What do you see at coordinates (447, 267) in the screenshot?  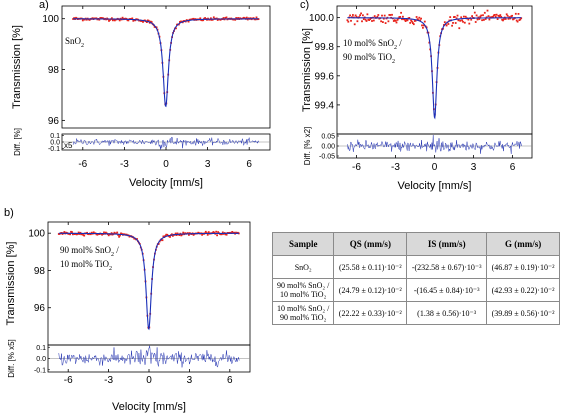 I see `table-cell-is: -(232.58 ± 0.67)·10⁻³` at bounding box center [447, 267].